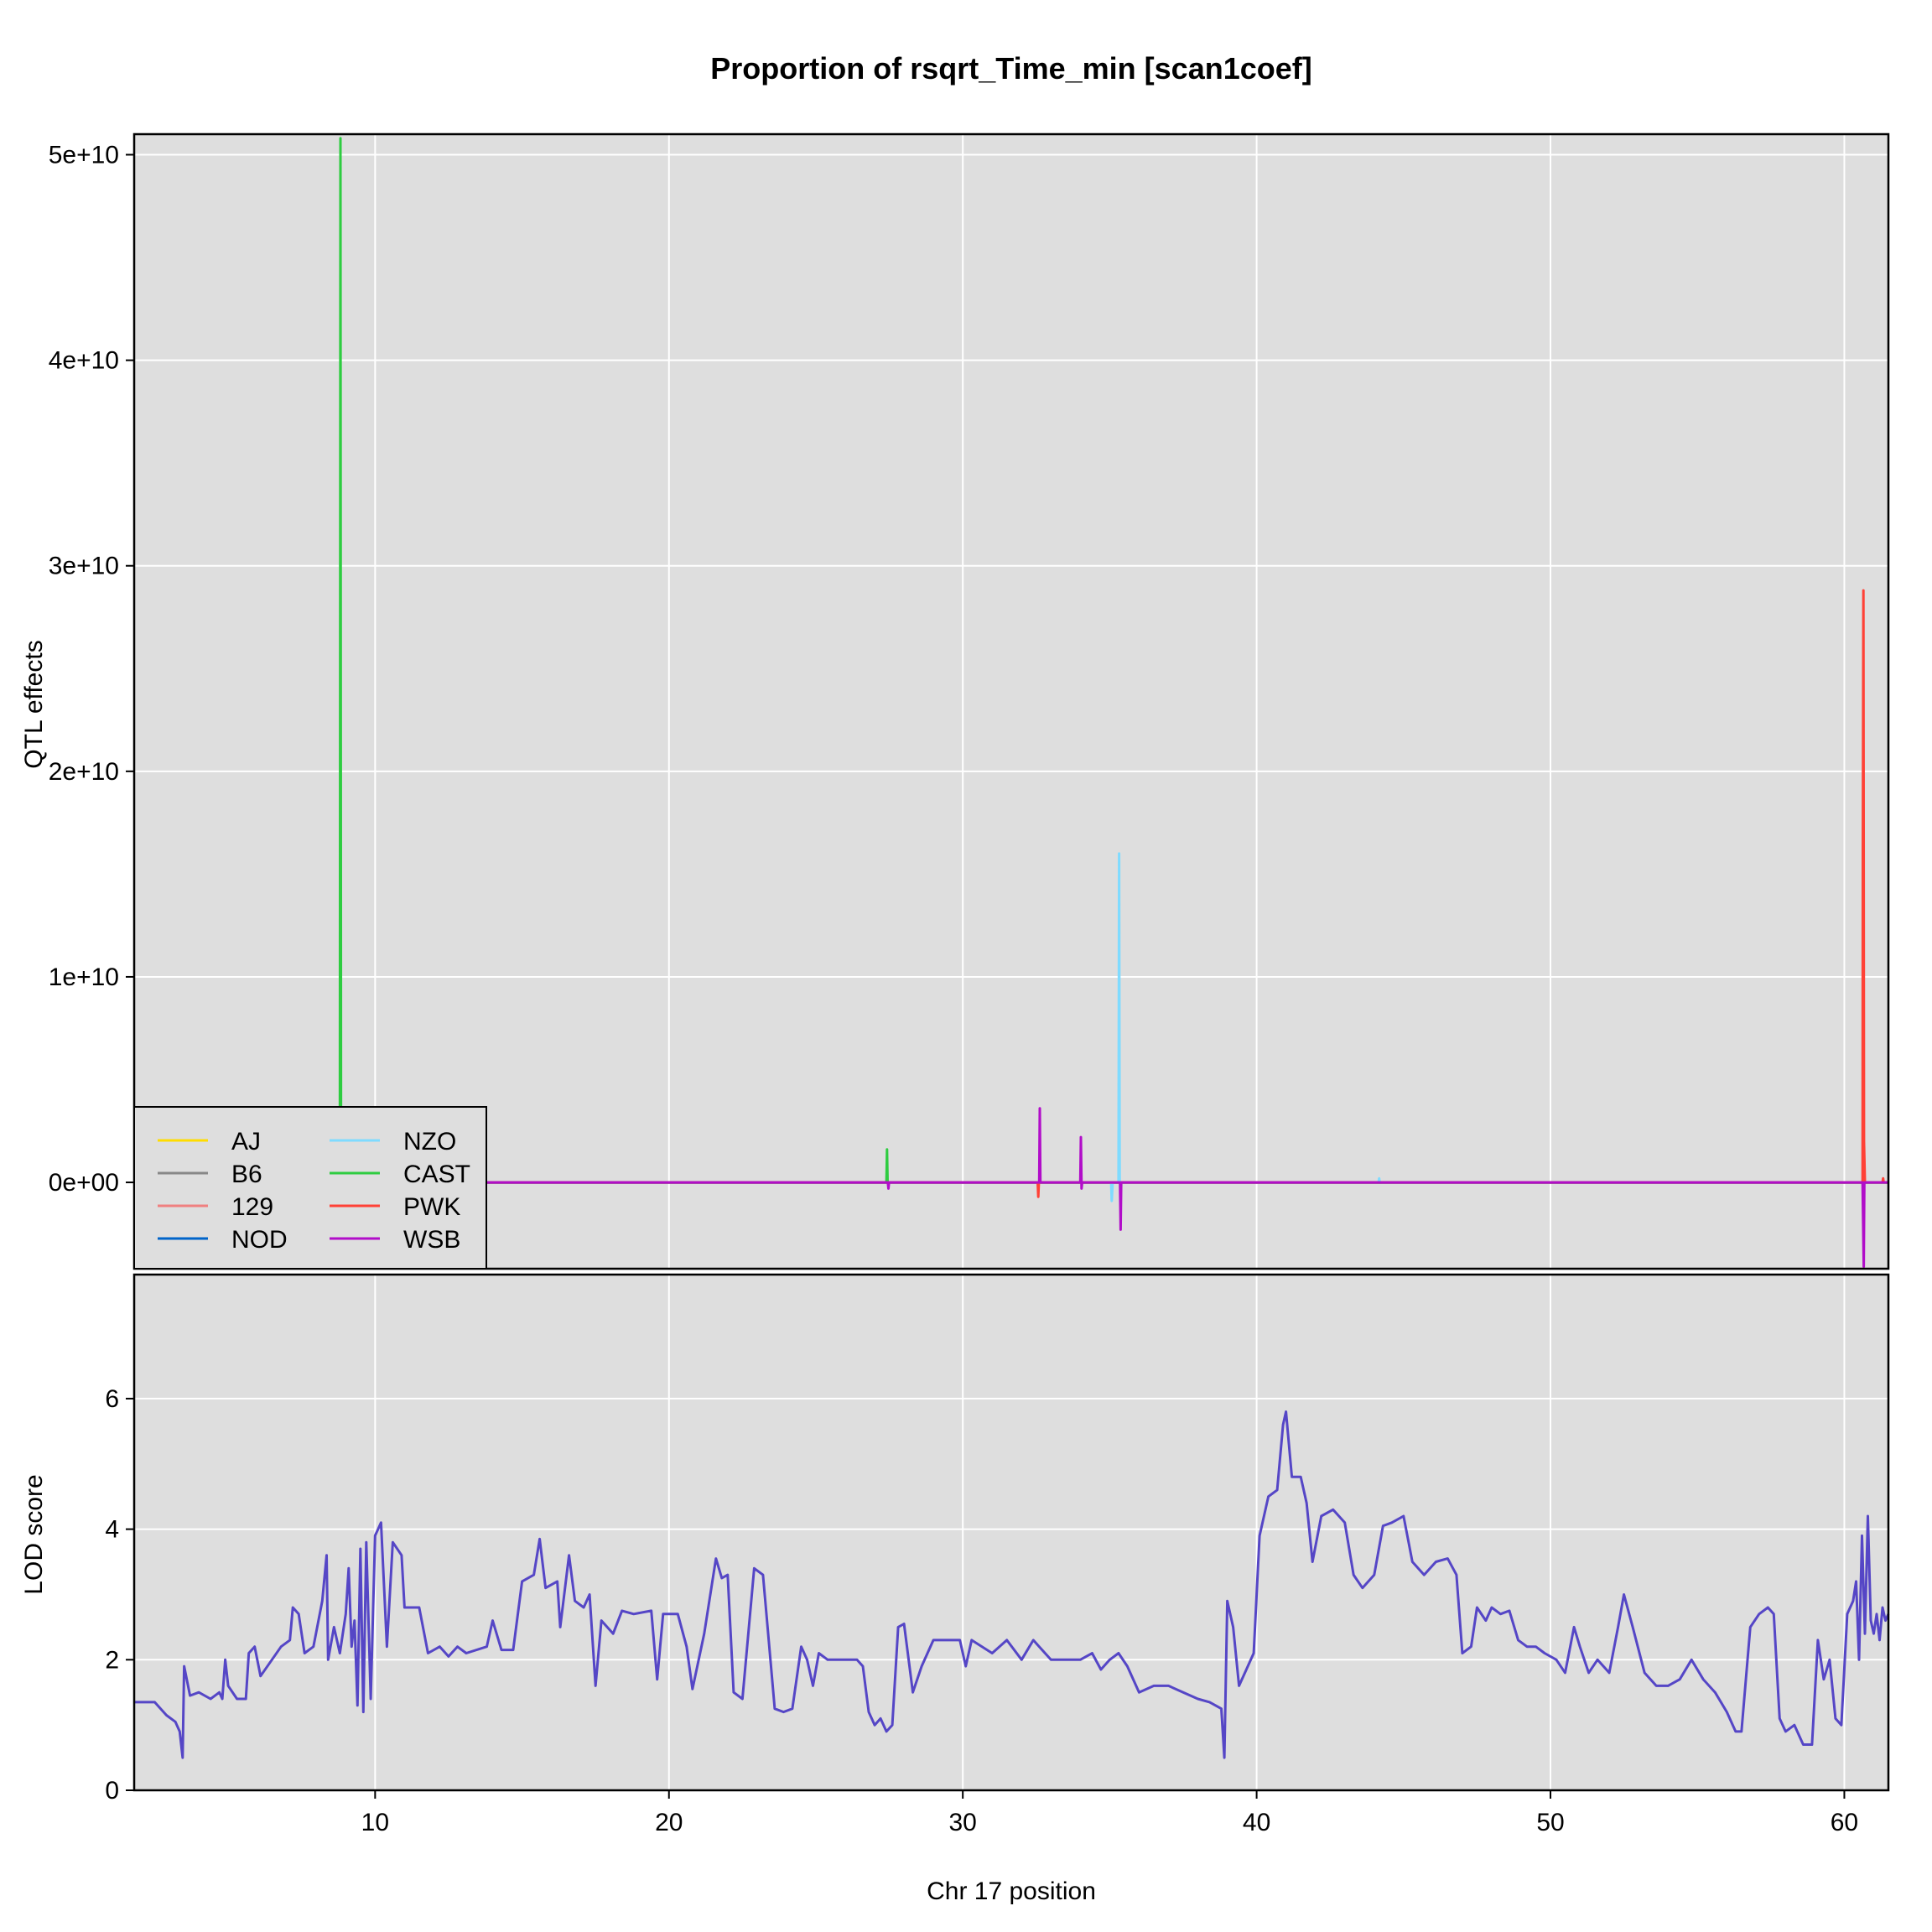 The width and height of the screenshot is (1932, 1932). Describe the element at coordinates (246, 1142) in the screenshot. I see `legend-label: AJ` at that location.